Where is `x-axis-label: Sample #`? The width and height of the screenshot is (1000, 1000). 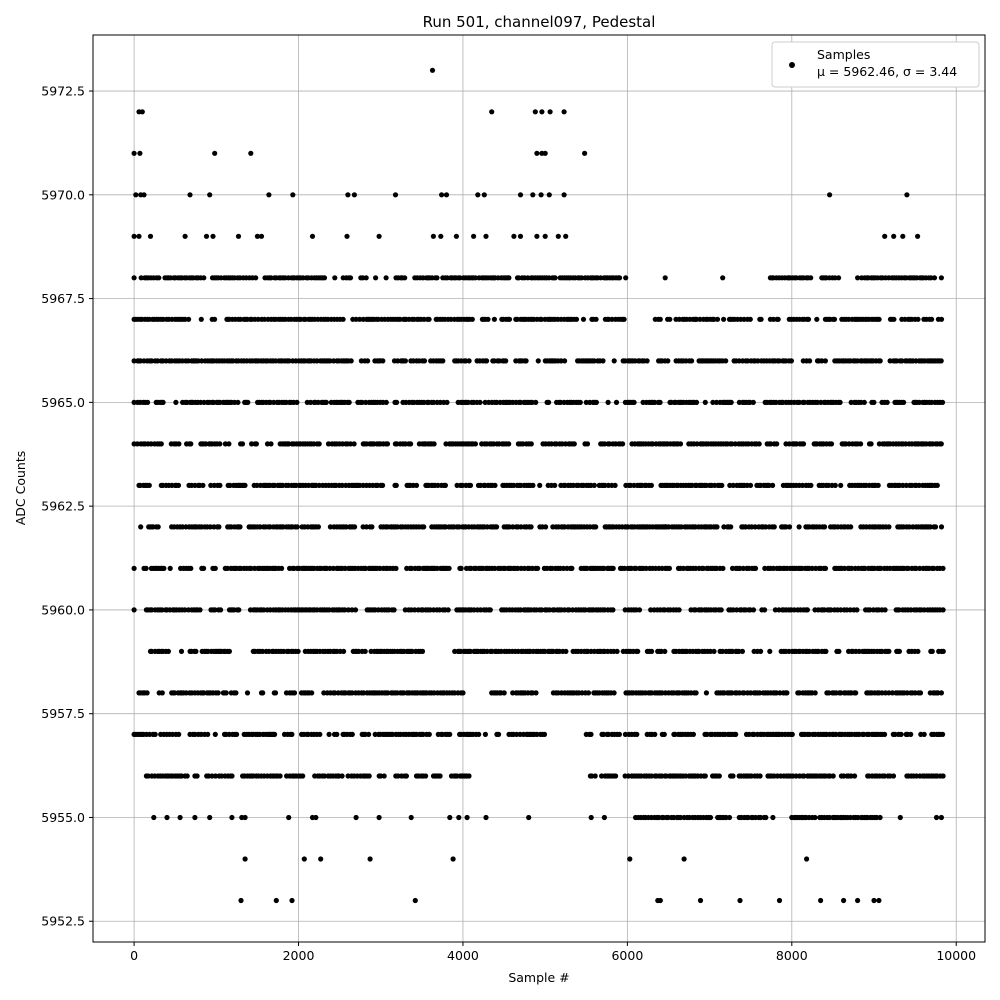 x-axis-label: Sample # is located at coordinates (538, 977).